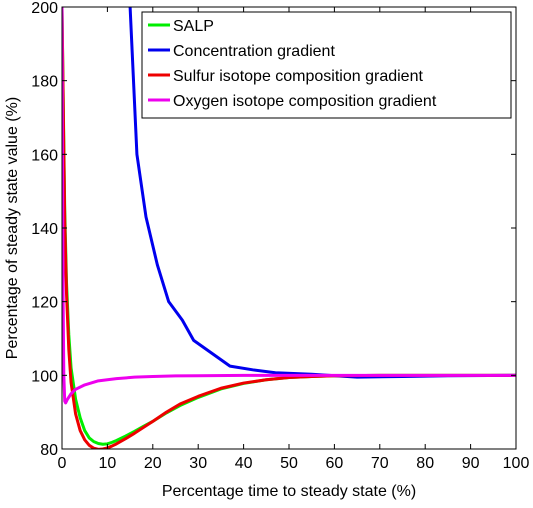 This screenshot has width=533, height=508. Describe the element at coordinates (193, 26) in the screenshot. I see `legend-label: SALP` at that location.